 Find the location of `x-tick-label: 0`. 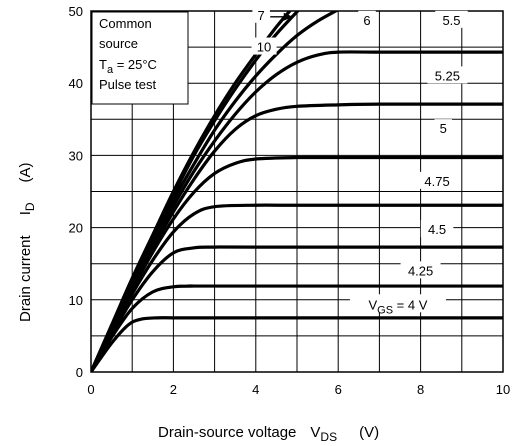

x-tick-label: 0 is located at coordinates (90, 389).